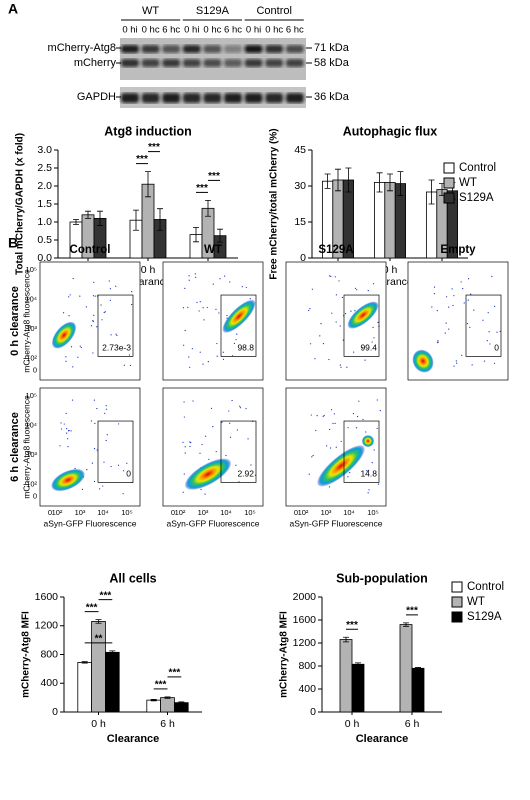 This screenshot has width=530, height=800. I want to click on legend-label: Control, so click(485, 587).